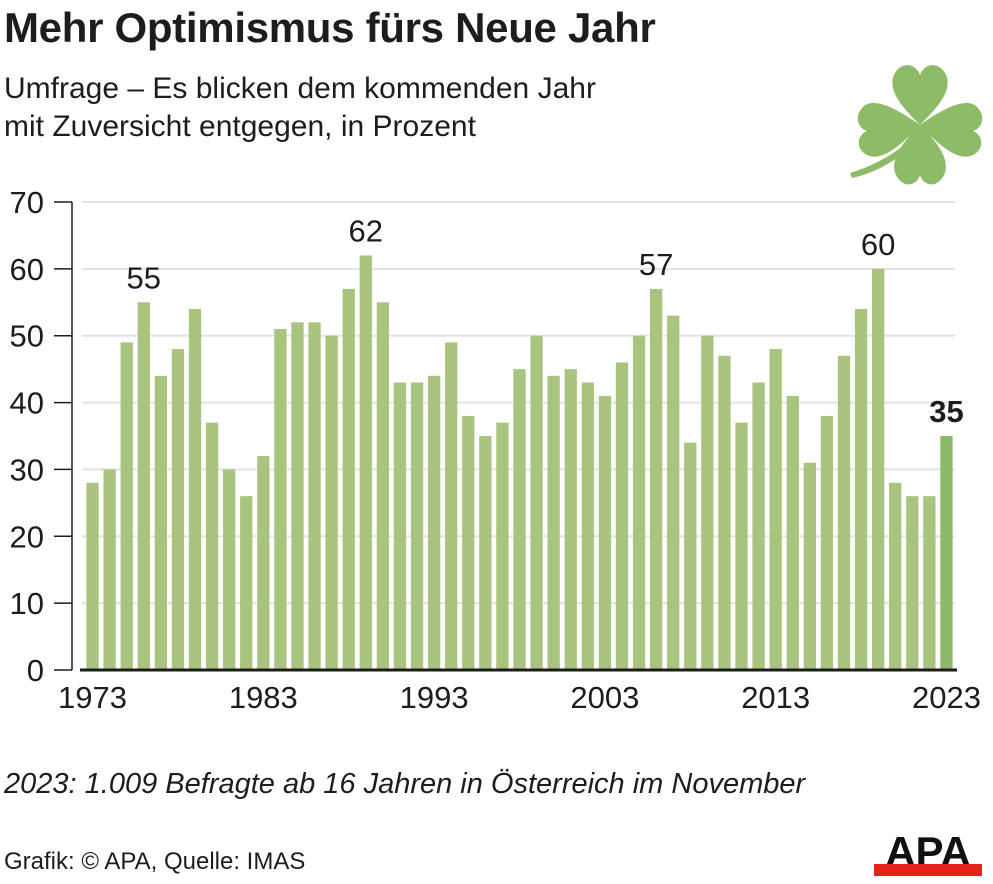  Describe the element at coordinates (929, 583) in the screenshot. I see `bar-2022` at that location.